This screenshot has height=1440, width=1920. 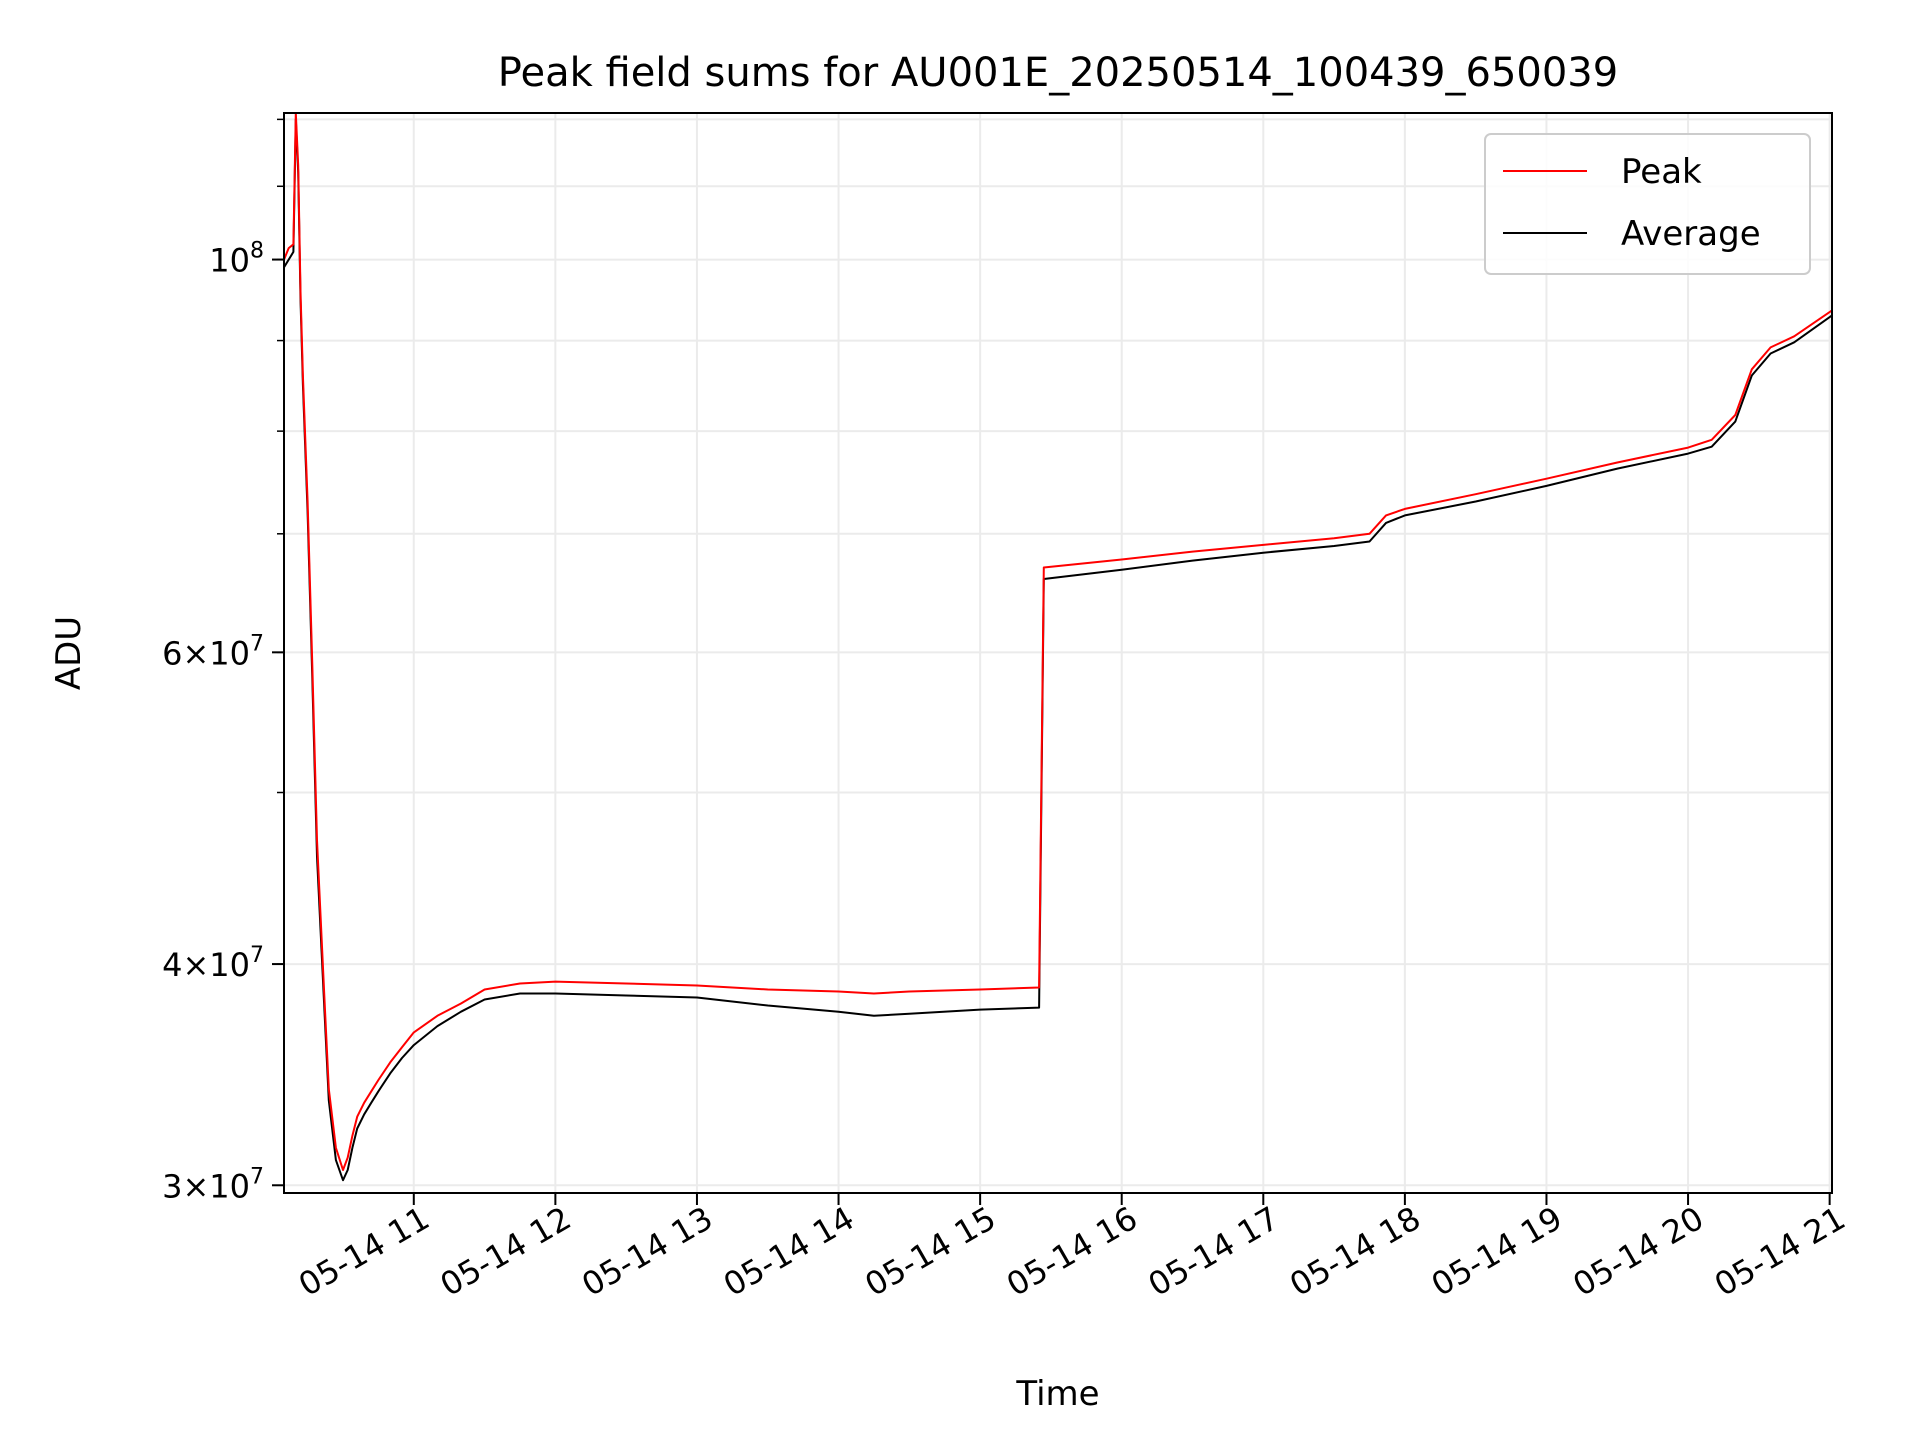 I want to click on y-tick-label: 108, so click(x=236, y=259).